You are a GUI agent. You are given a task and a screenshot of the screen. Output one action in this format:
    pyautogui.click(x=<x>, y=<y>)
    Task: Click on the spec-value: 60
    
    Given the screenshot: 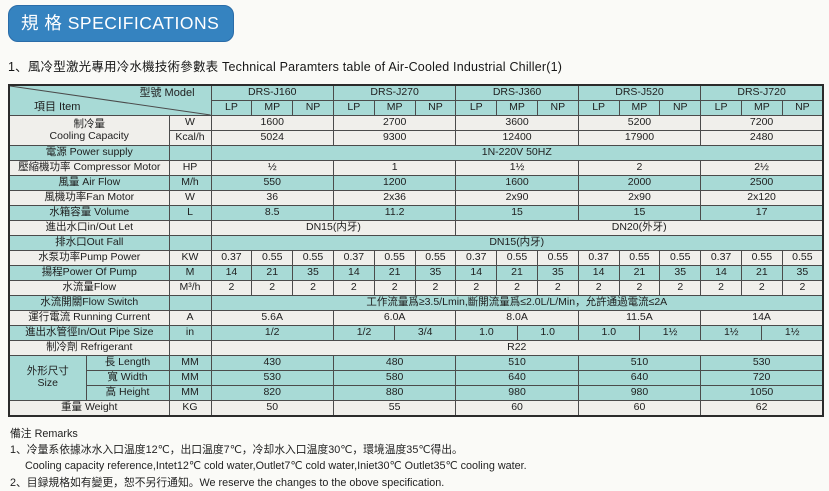 What is the action you would take?
    pyautogui.click(x=639, y=408)
    